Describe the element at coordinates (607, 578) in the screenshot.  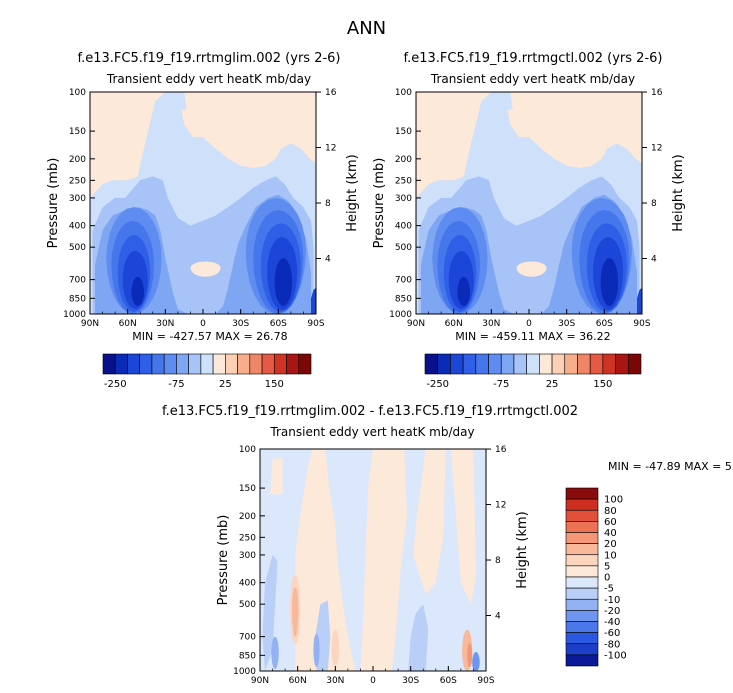
I see `p3-colorbar-label: 0` at that location.